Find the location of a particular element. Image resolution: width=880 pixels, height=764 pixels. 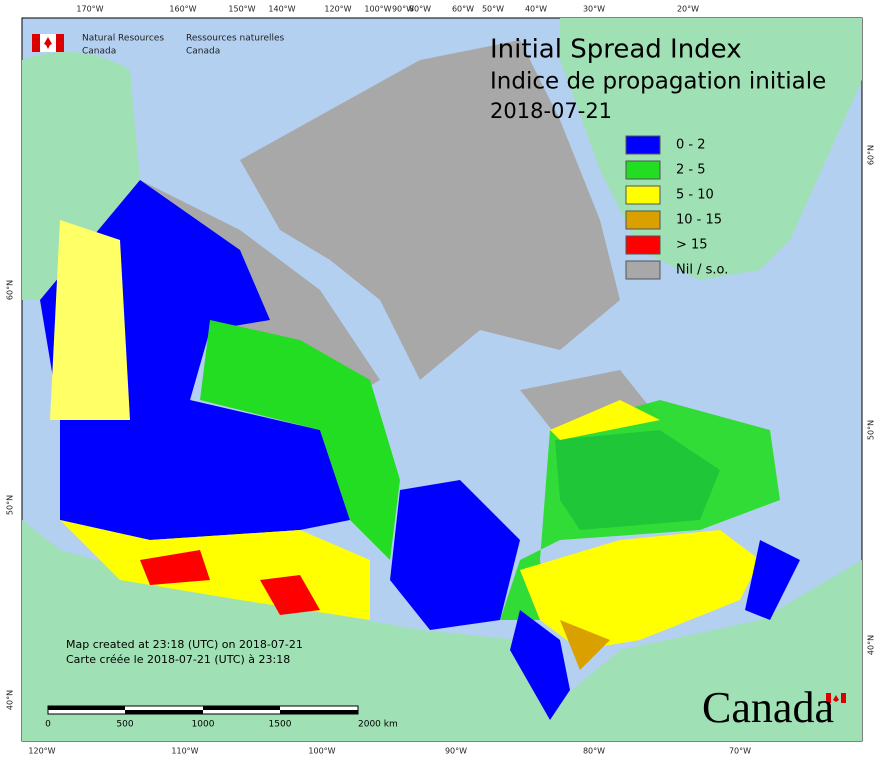

isi-east-green is located at coordinates (640, 510).